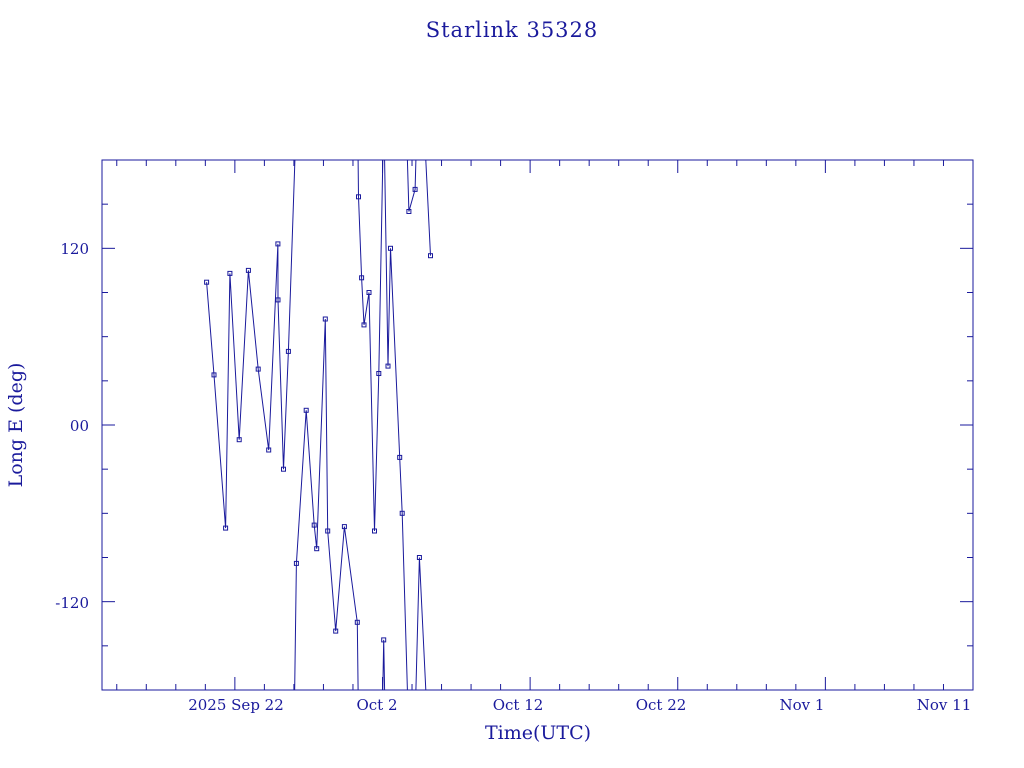  Describe the element at coordinates (518, 705) in the screenshot. I see `x-tick-label: Oct 12` at that location.